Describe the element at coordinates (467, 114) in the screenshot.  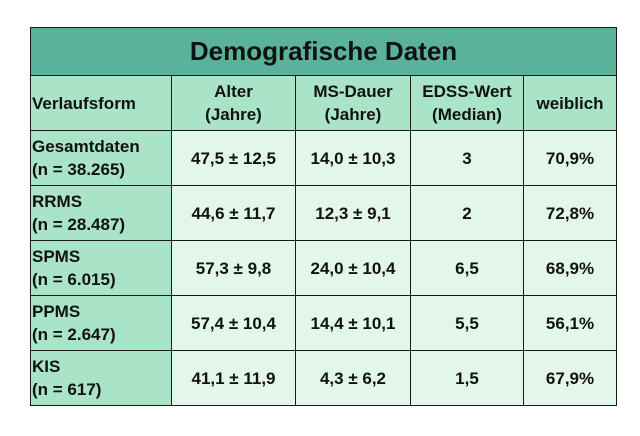
I see `header-edss-line2: (Median)` at that location.